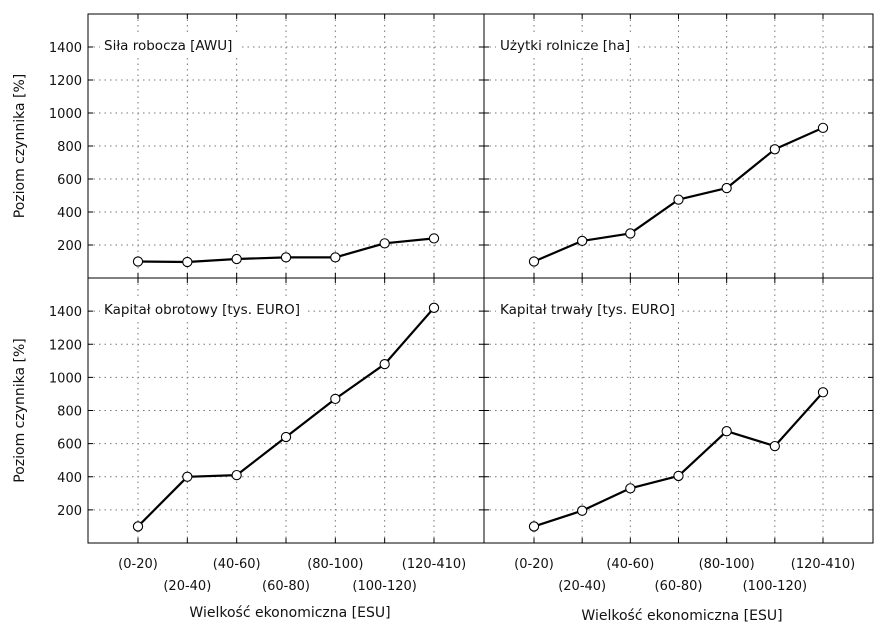 The image size is (875, 625). I want to click on panel-title: Użytki rolnicze [ha], so click(565, 46).